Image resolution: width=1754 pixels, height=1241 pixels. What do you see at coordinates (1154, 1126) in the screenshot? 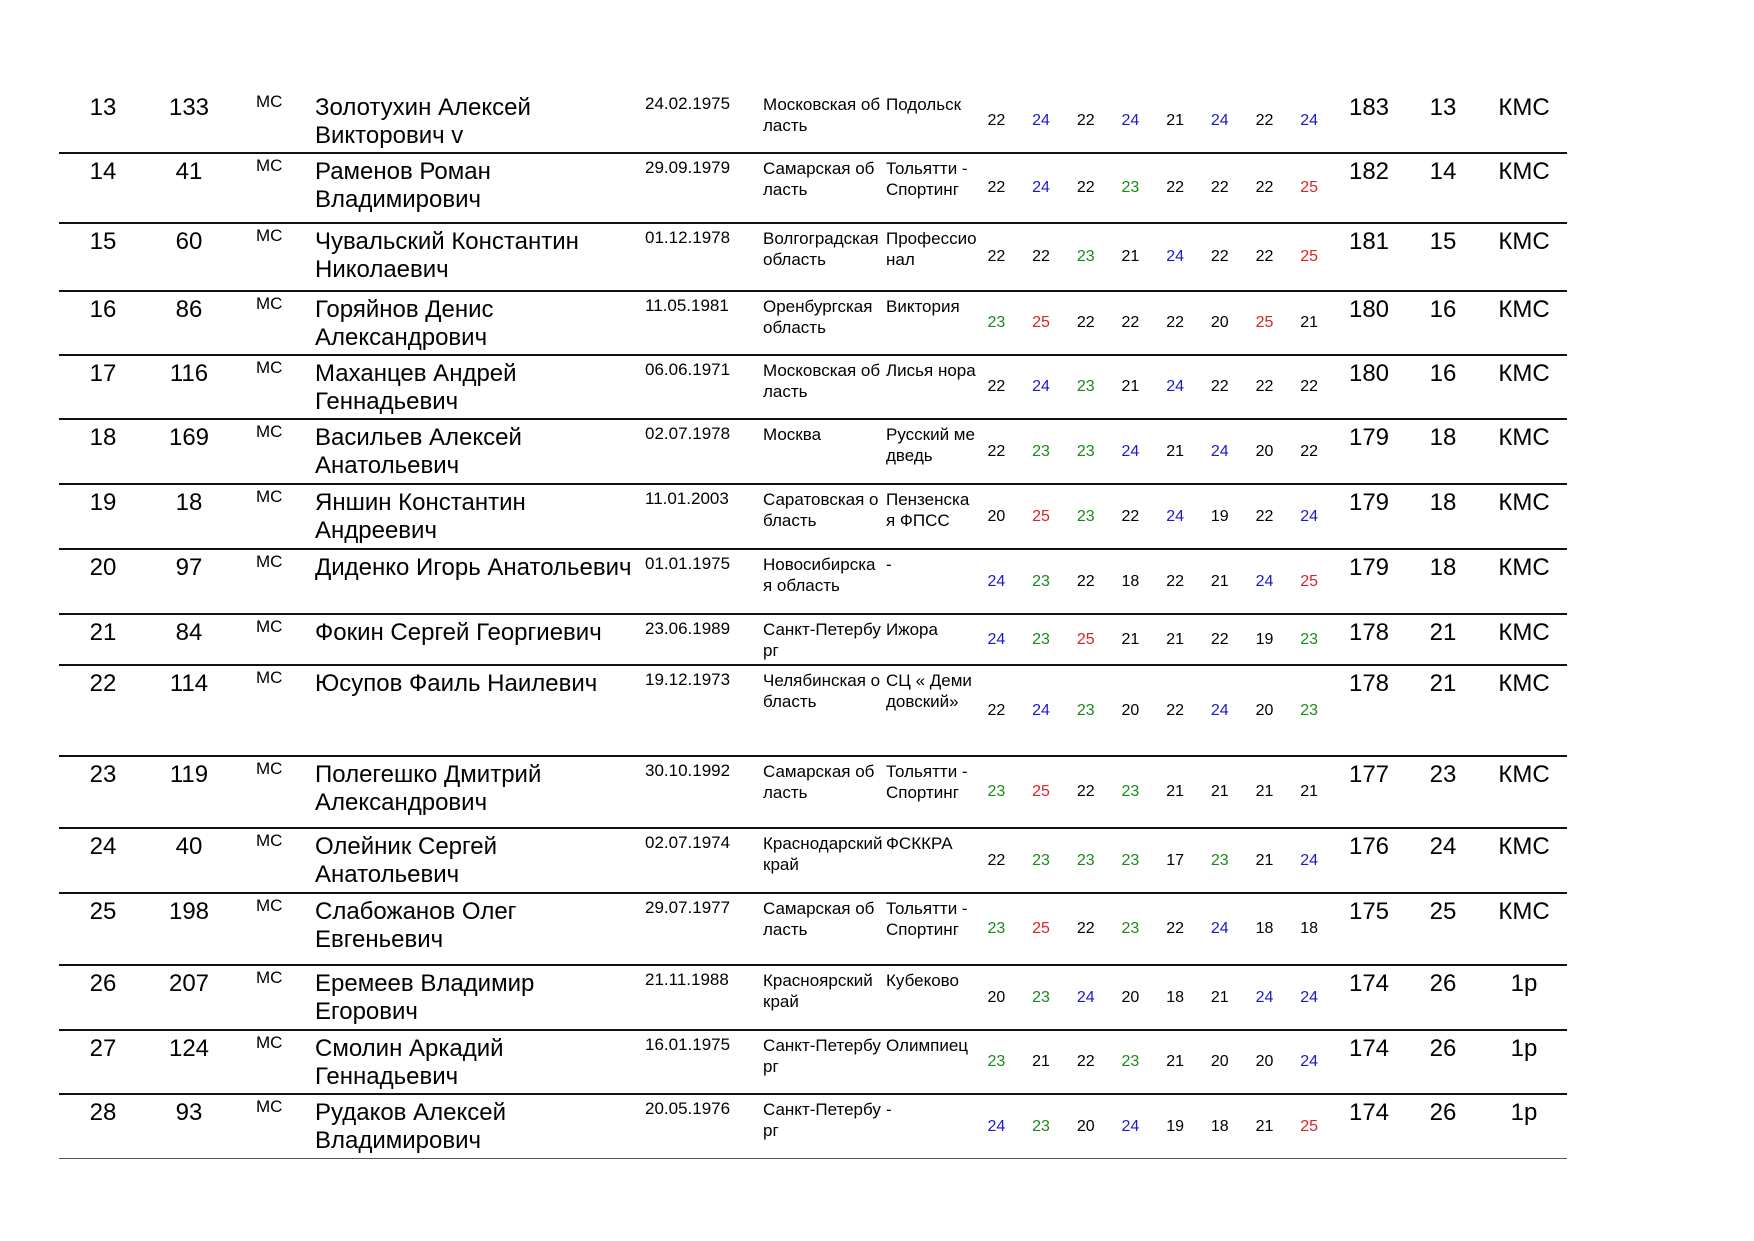
I see `series-scores: 24 23 20 24 19 18 21 25` at bounding box center [1154, 1126].